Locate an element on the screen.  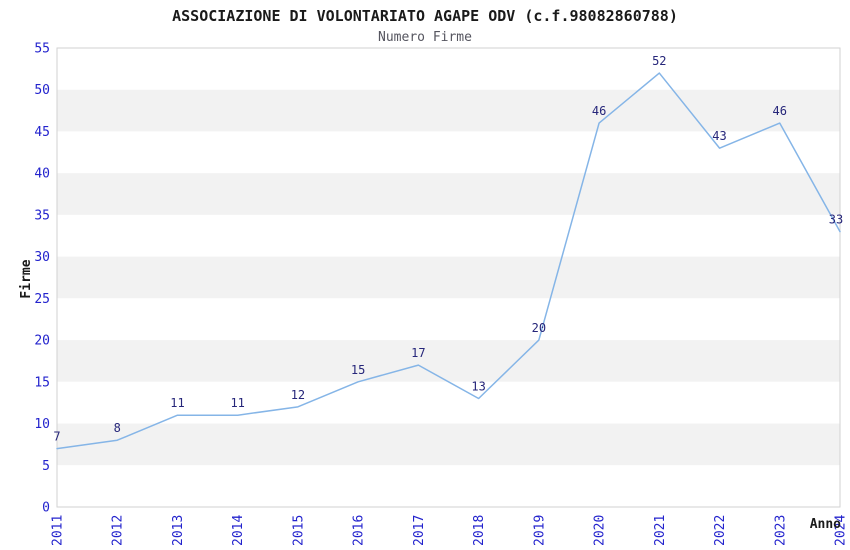
x-tick-label: 2021 is located at coordinates (660, 530).